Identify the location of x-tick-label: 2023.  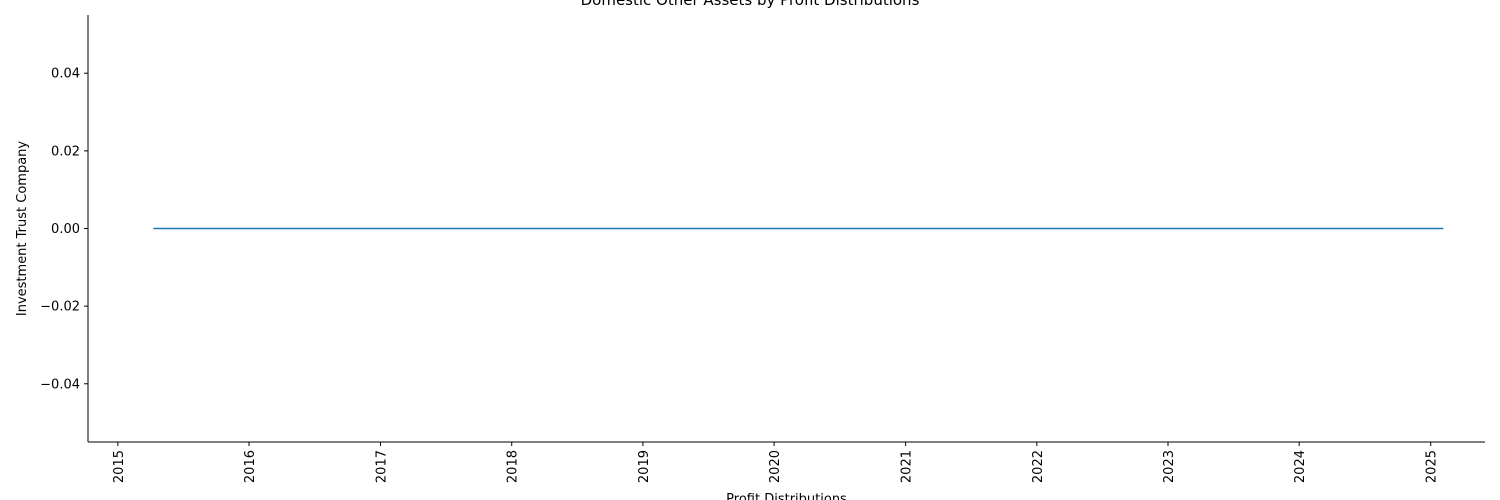
(1169, 466).